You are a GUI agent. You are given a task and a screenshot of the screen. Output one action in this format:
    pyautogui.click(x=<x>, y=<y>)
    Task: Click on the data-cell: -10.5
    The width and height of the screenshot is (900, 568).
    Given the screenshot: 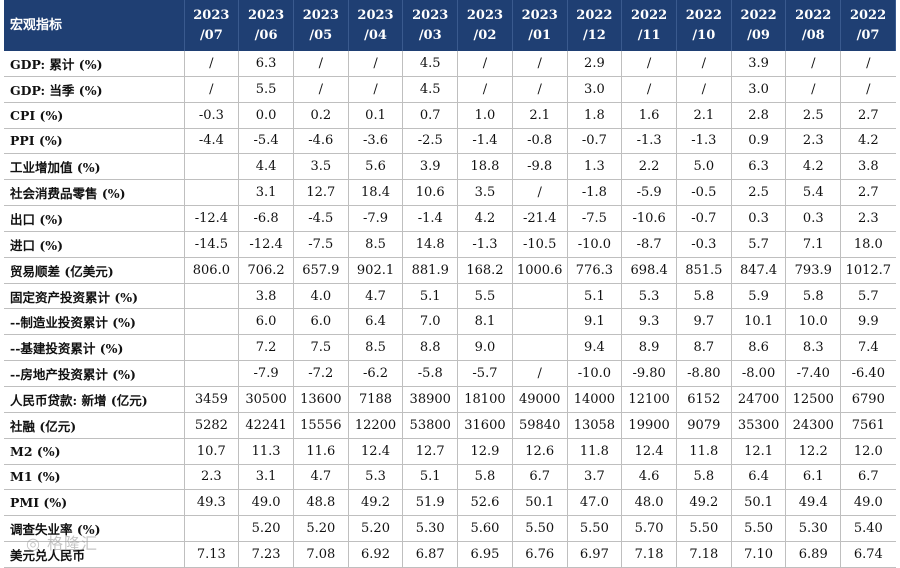 What is the action you would take?
    pyautogui.click(x=540, y=244)
    